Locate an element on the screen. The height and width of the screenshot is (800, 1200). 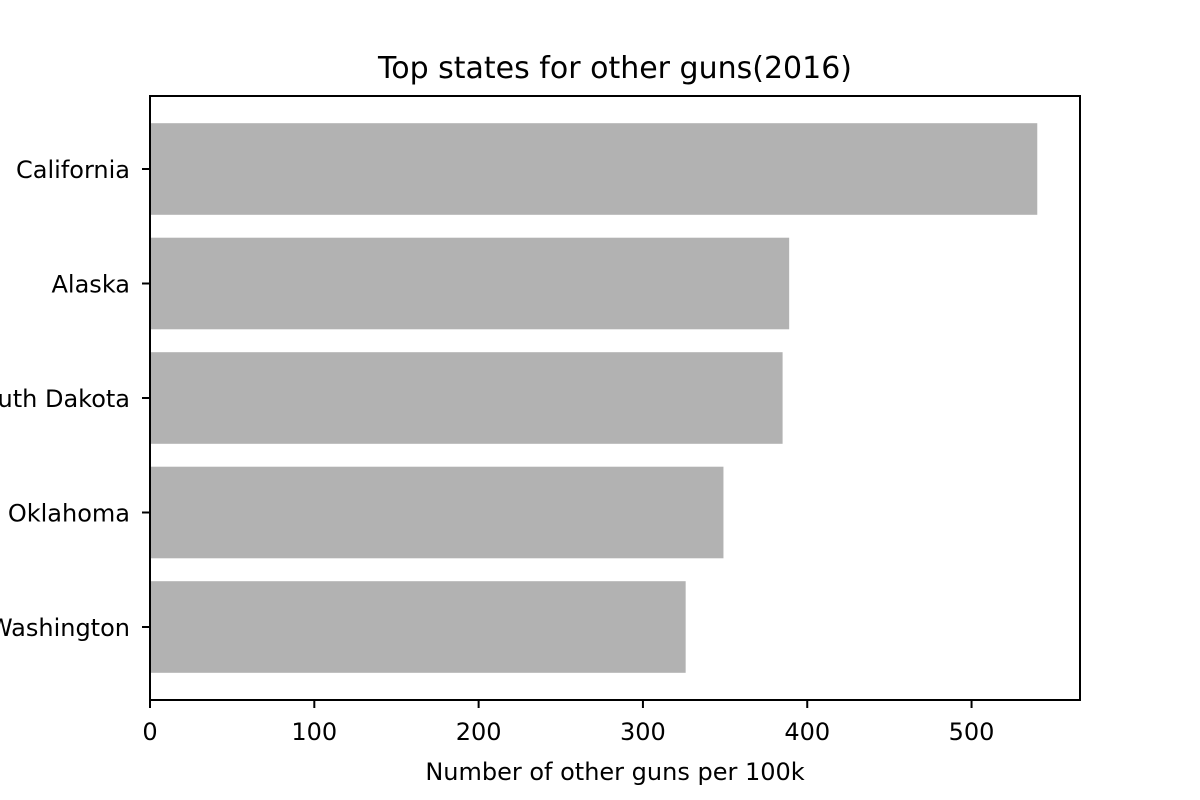
y-tick-label: Washington is located at coordinates (65, 628).